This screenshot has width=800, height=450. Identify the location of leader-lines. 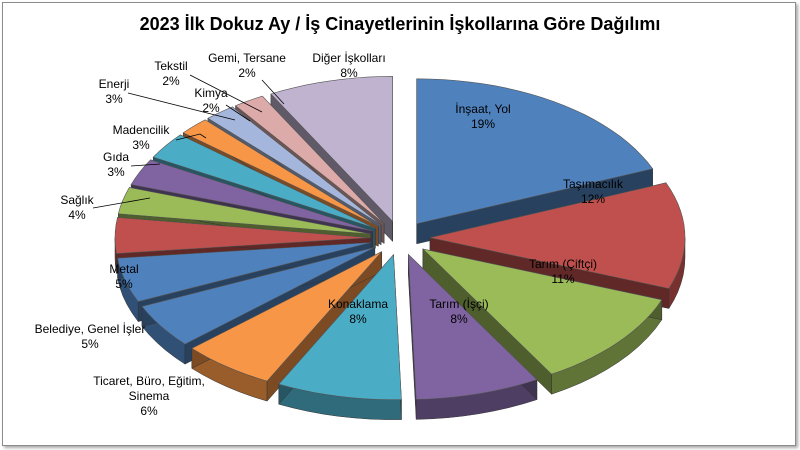
(188, 141).